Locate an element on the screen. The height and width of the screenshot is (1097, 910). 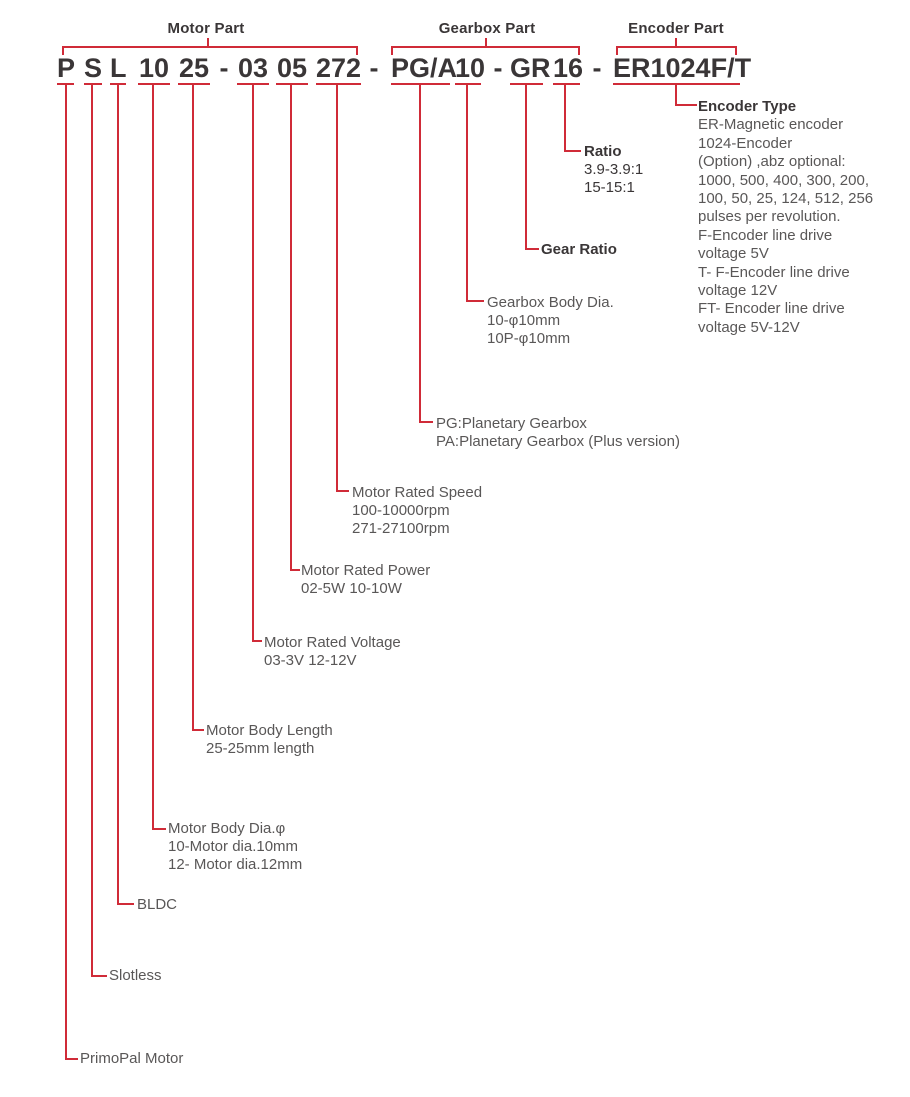
code-token-gearbox-10: 10 is located at coordinates (470, 68).